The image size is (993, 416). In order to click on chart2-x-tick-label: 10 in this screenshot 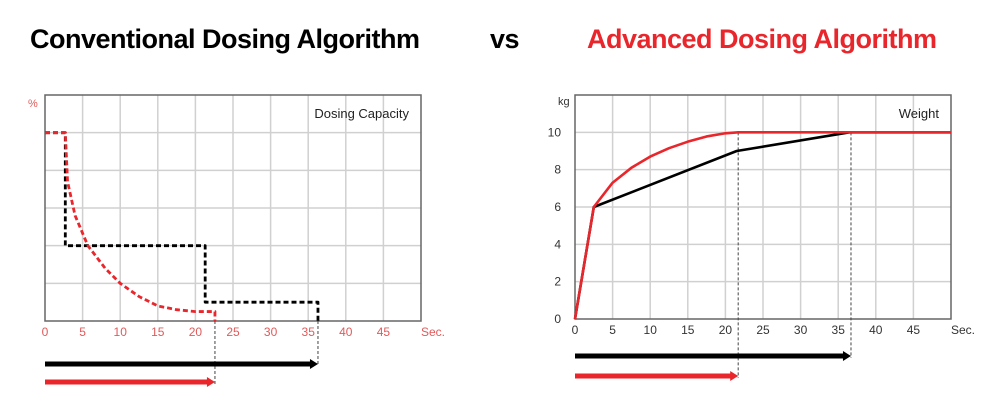, I will do `click(651, 330)`.